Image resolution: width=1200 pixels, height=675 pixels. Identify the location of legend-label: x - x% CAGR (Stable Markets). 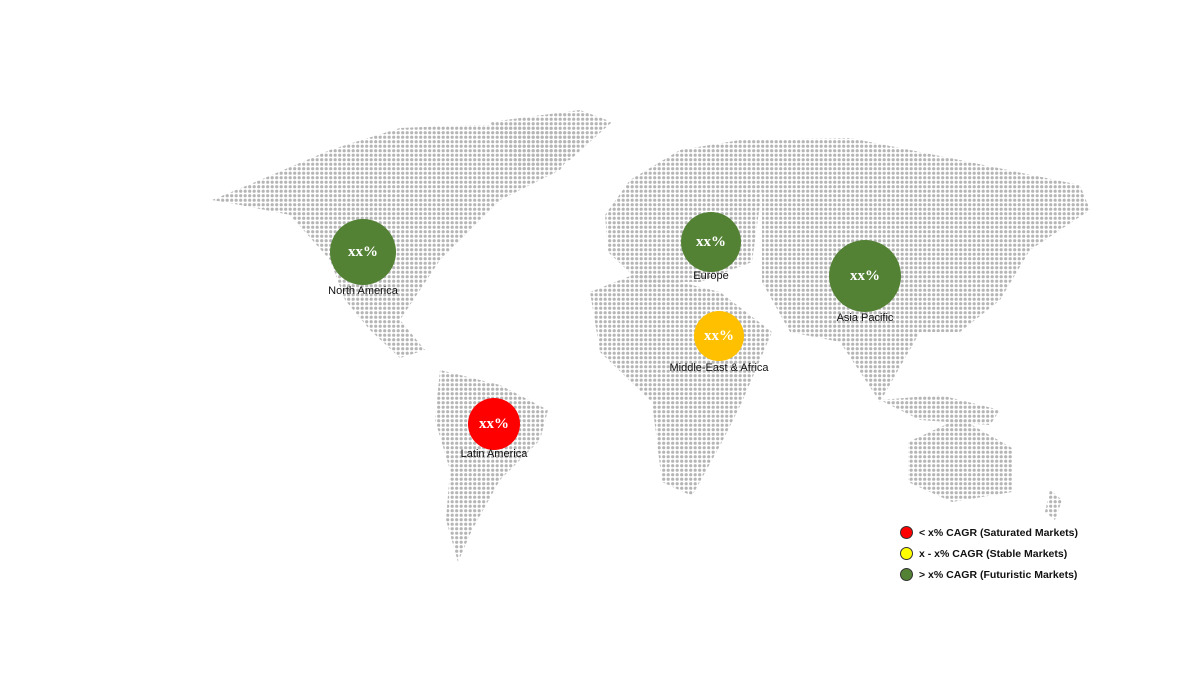
(993, 553).